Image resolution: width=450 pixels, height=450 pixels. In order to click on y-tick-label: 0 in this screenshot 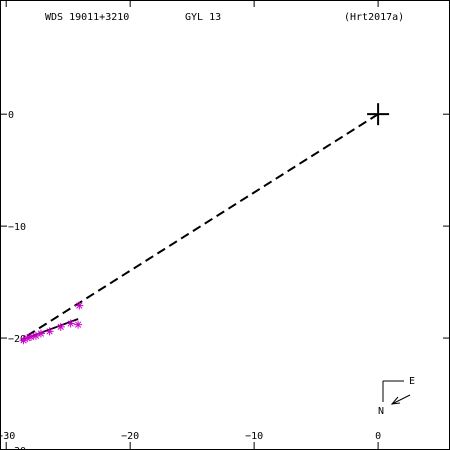, I will do `click(11, 115)`.